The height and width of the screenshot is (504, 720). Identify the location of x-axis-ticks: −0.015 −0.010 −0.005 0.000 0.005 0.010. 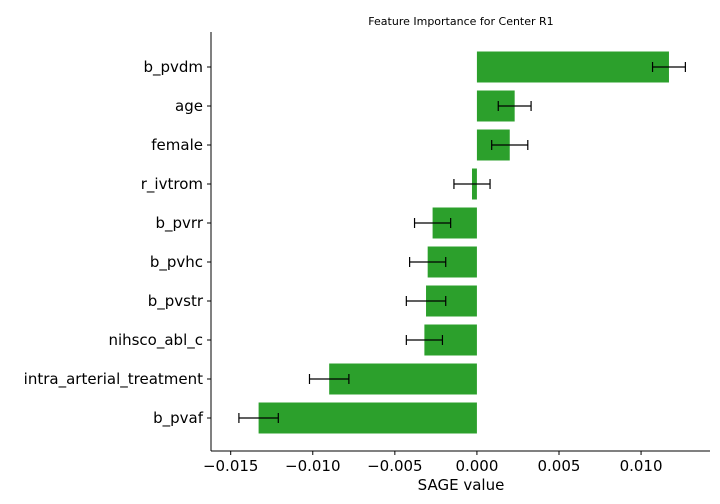
(433, 463).